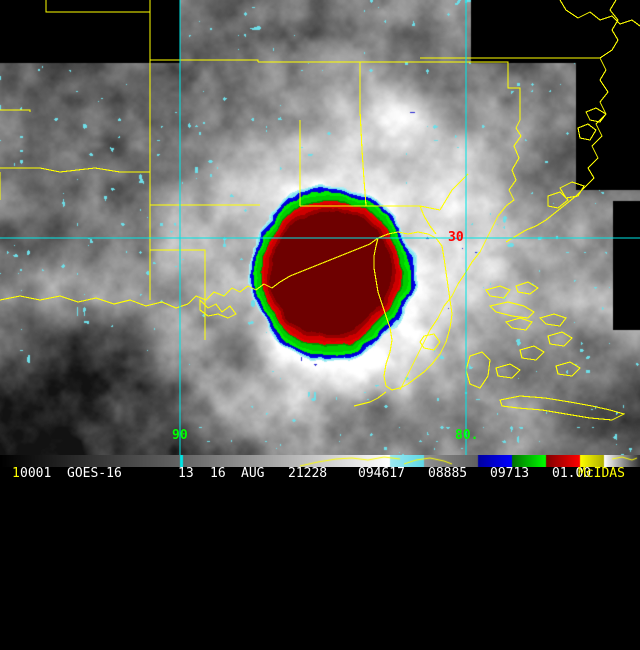 The width and height of the screenshot is (640, 650). What do you see at coordinates (308, 473) in the screenshot?
I see `julian-datetime: 21228` at bounding box center [308, 473].